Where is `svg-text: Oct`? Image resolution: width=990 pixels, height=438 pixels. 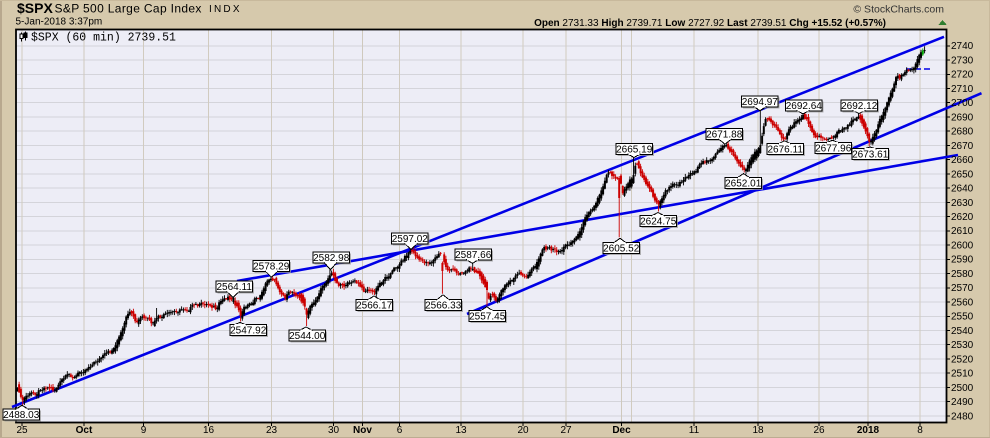 svg-text: Oct is located at coordinates (84, 430).